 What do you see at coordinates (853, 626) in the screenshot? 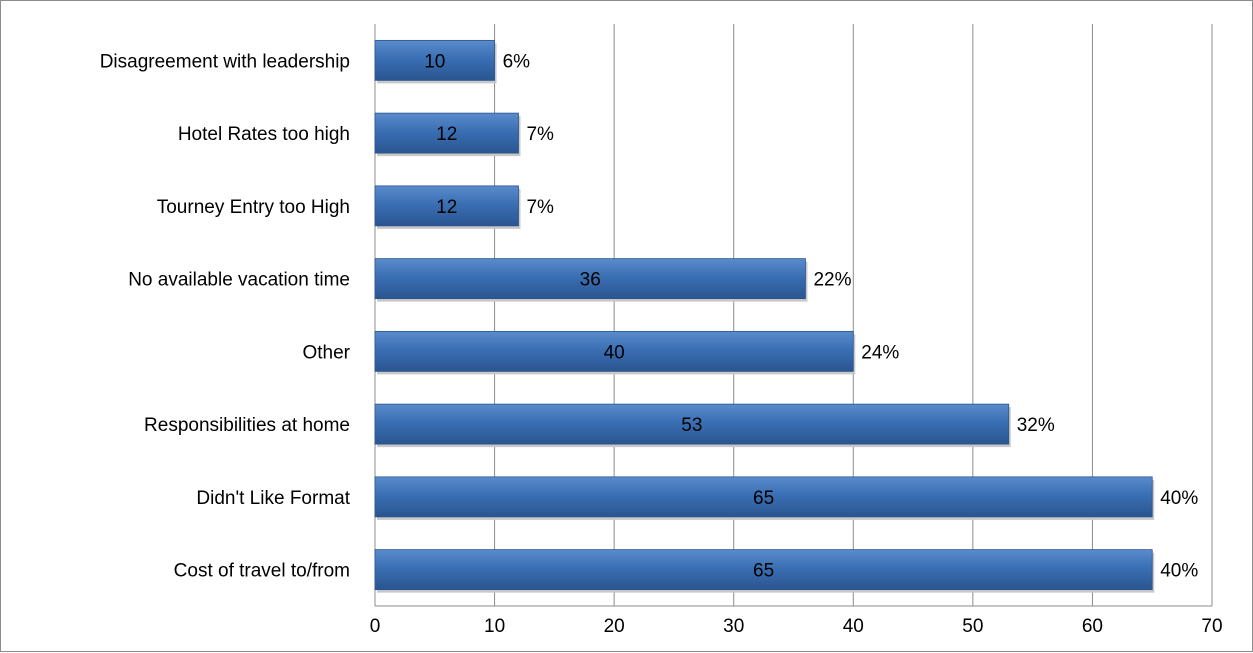
I see `x-tick-label: 40` at bounding box center [853, 626].